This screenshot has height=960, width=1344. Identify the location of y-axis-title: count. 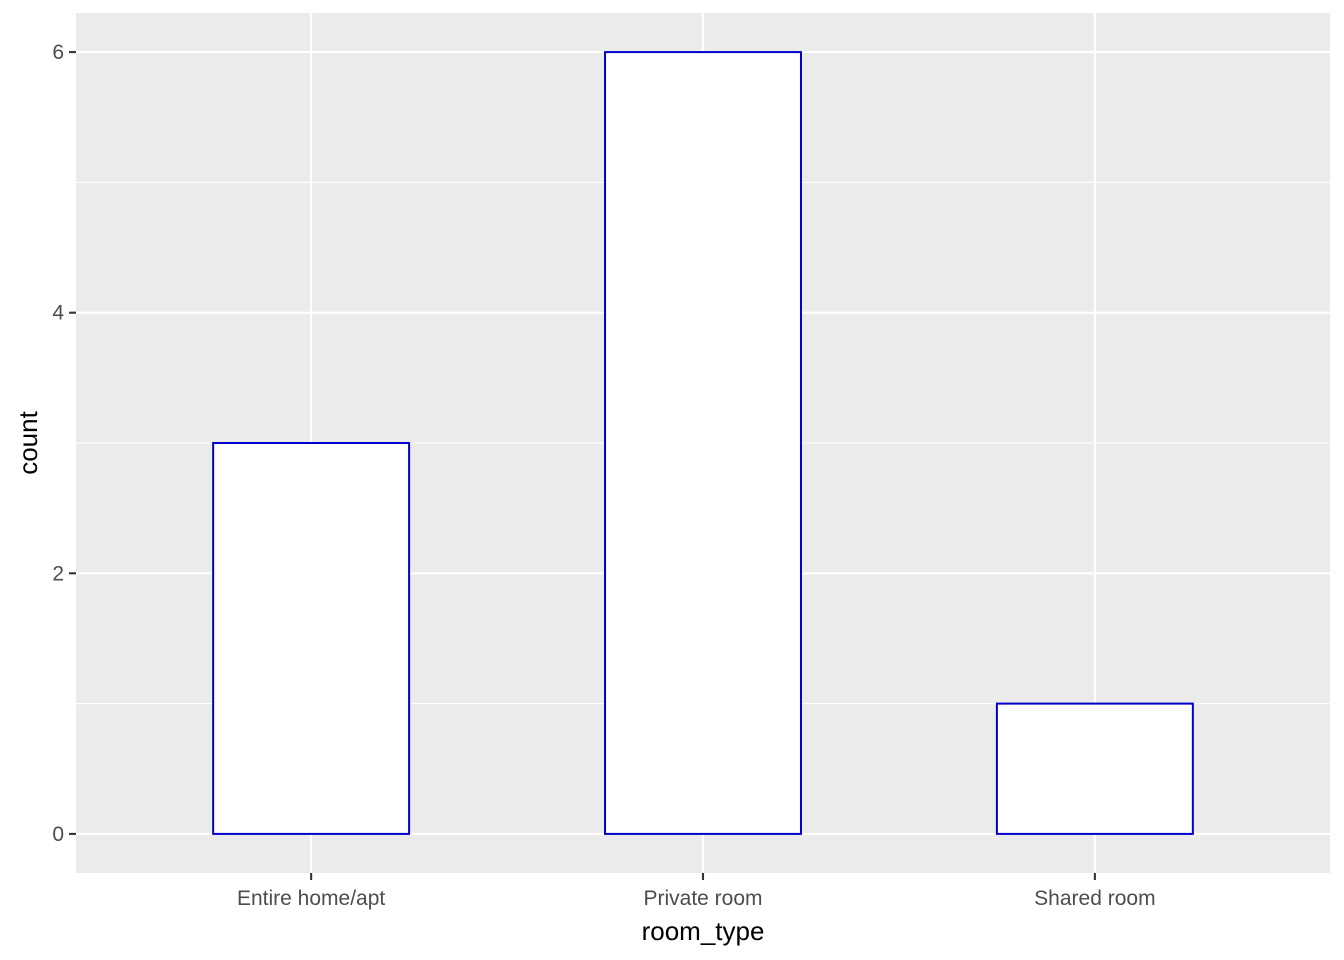
(28, 442).